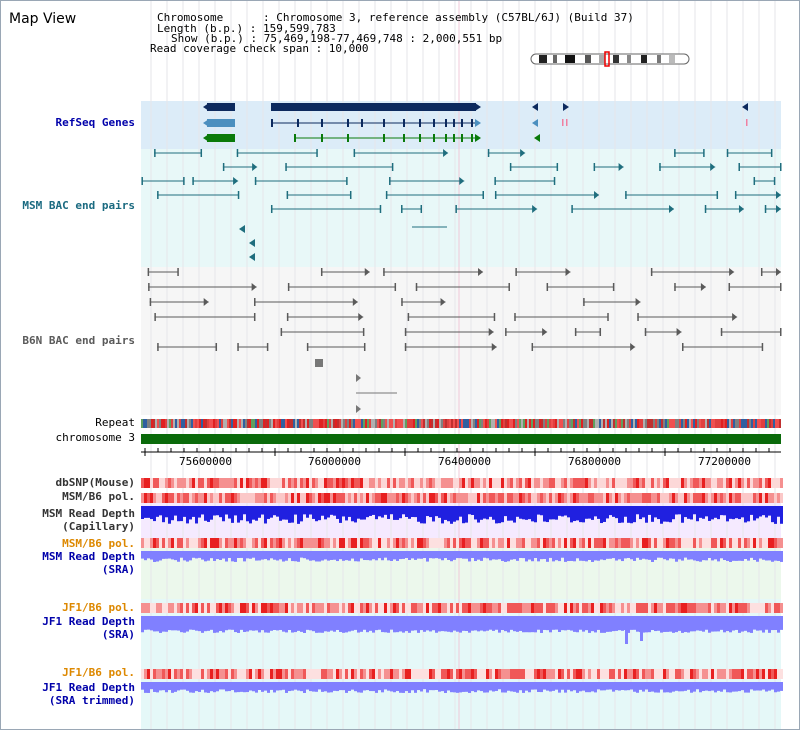 This screenshot has width=800, height=730. Describe the element at coordinates (390, 181) in the screenshot. I see `msm-bac-pair-end` at that location.